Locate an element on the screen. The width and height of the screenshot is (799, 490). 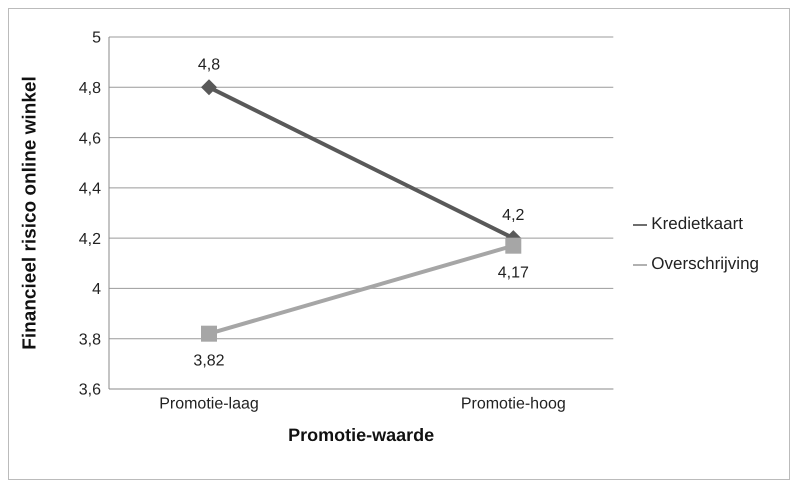
y-tick-label: 4,2 is located at coordinates (90, 239).